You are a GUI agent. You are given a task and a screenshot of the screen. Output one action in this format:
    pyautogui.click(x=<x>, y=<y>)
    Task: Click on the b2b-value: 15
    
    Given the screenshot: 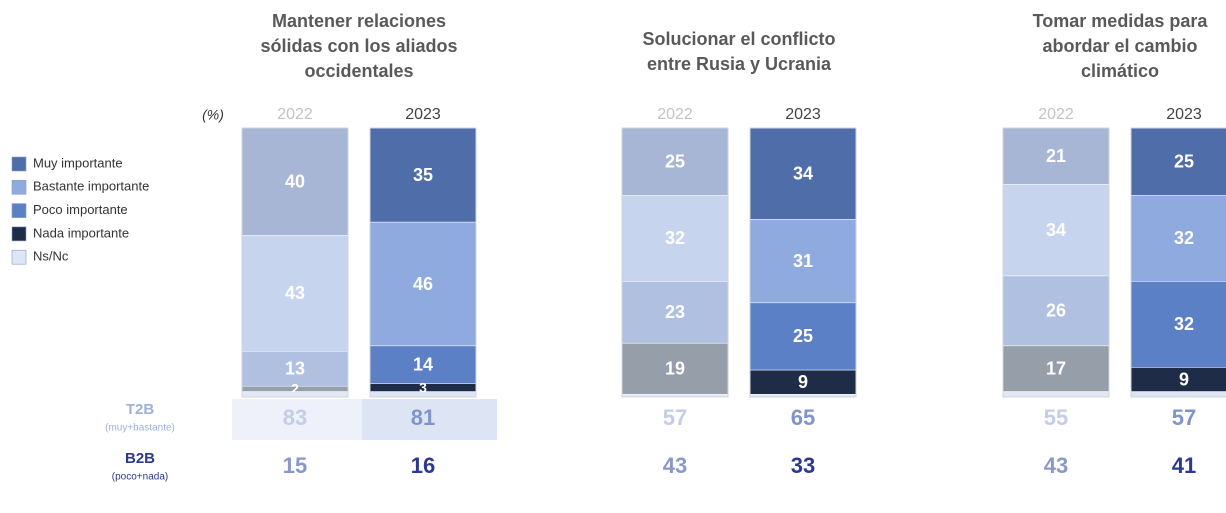 What is the action you would take?
    pyautogui.click(x=295, y=465)
    